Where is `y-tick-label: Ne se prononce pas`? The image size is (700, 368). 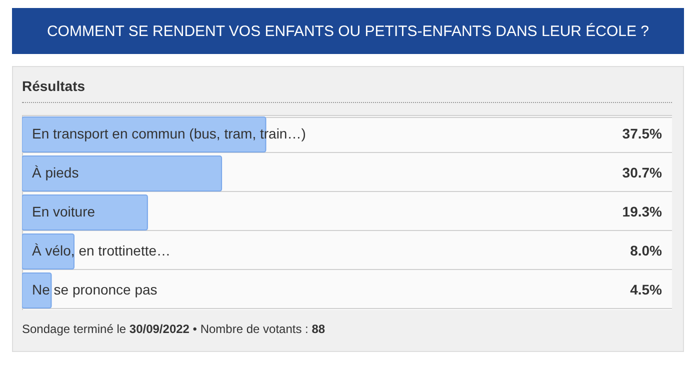 y-tick-label: Ne se prononce pas is located at coordinates (95, 290).